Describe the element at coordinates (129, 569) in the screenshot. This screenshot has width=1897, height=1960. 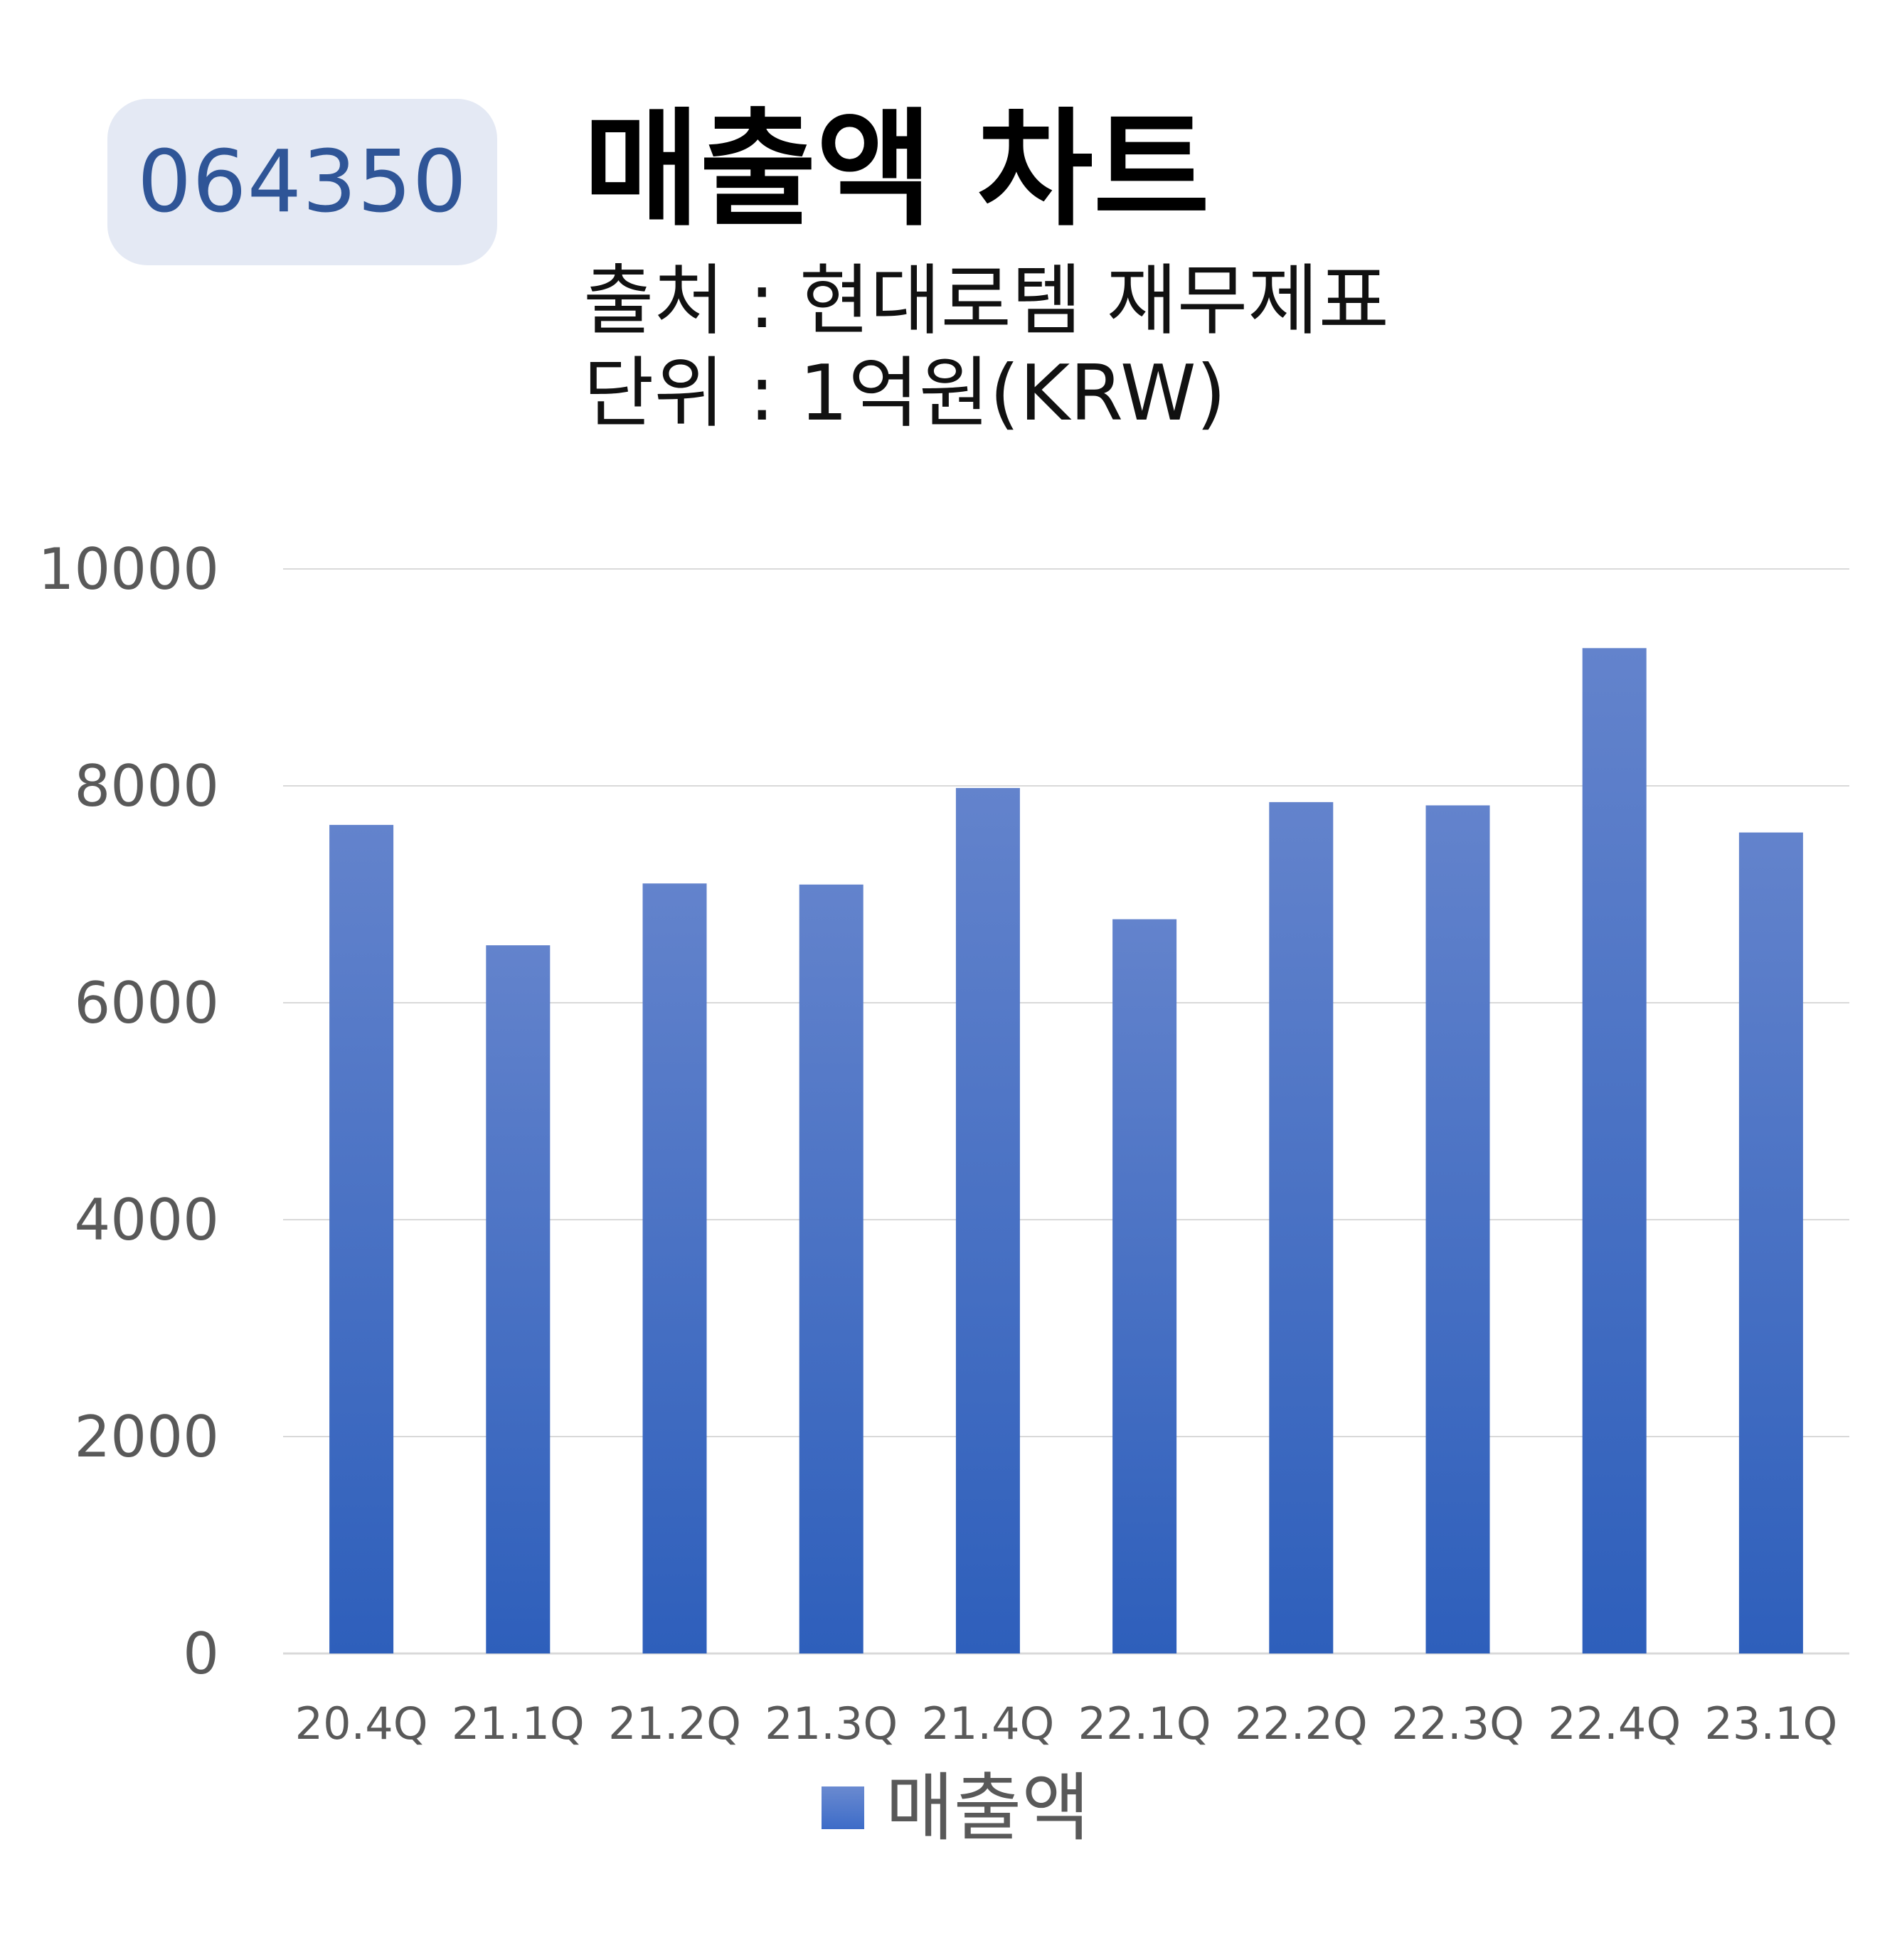
I see `y-tick-label: 10000` at that location.